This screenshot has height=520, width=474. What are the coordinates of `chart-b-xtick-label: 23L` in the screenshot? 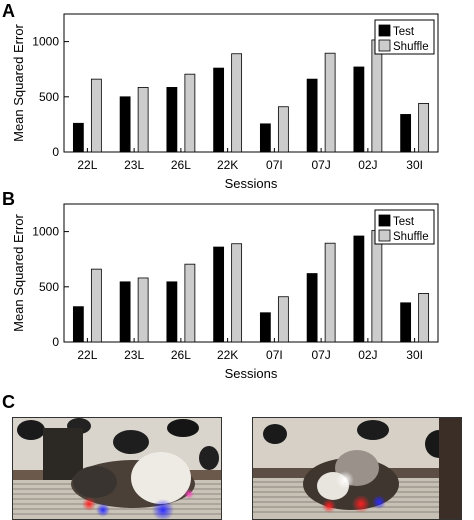 It's located at (134, 355).